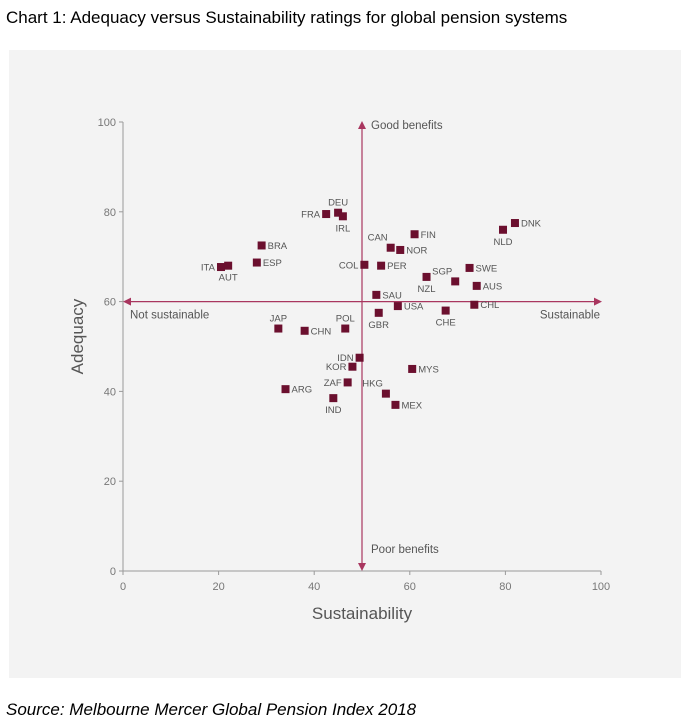 Image resolution: width=691 pixels, height=725 pixels. Describe the element at coordinates (338, 212) in the screenshot. I see `data-point-deu` at that location.